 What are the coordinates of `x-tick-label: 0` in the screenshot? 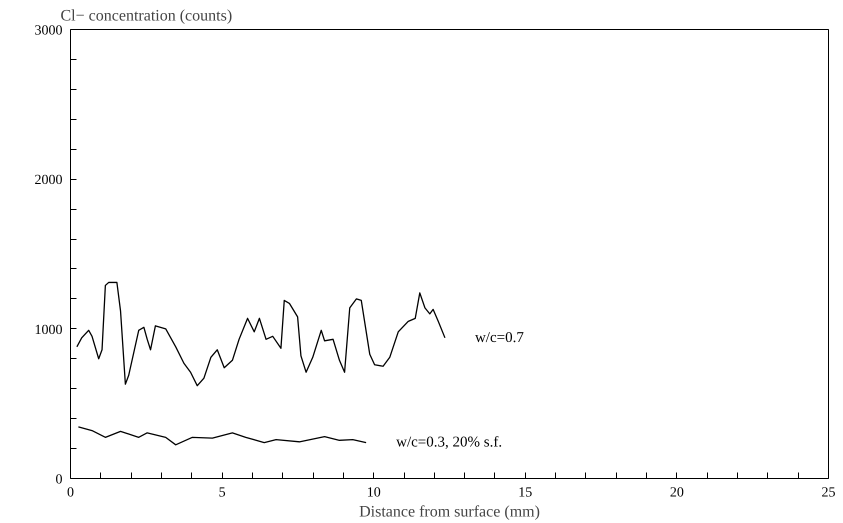 It's located at (70, 493).